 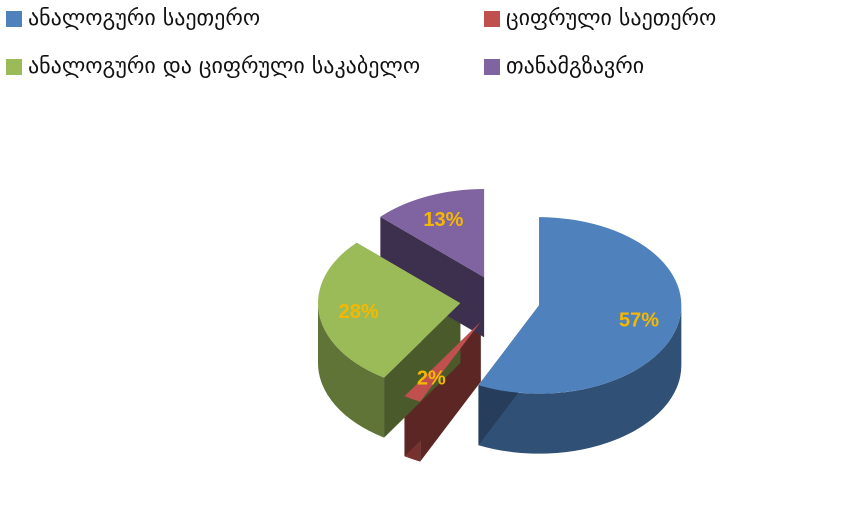 What do you see at coordinates (14, 18) in the screenshot?
I see `legend-swatch-analog-terrestrial` at bounding box center [14, 18].